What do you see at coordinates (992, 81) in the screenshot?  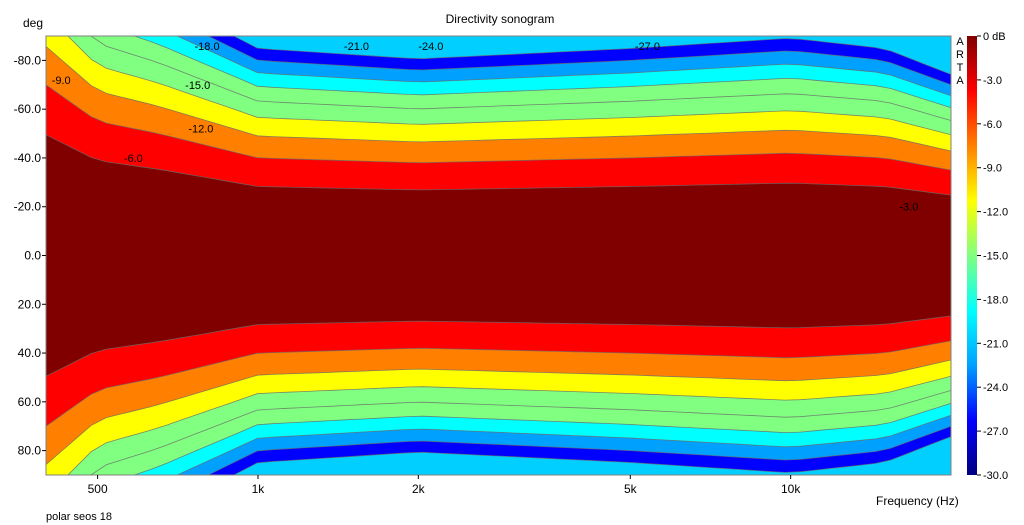 I see `colorbar-tick-label: -3.0` at bounding box center [992, 81].